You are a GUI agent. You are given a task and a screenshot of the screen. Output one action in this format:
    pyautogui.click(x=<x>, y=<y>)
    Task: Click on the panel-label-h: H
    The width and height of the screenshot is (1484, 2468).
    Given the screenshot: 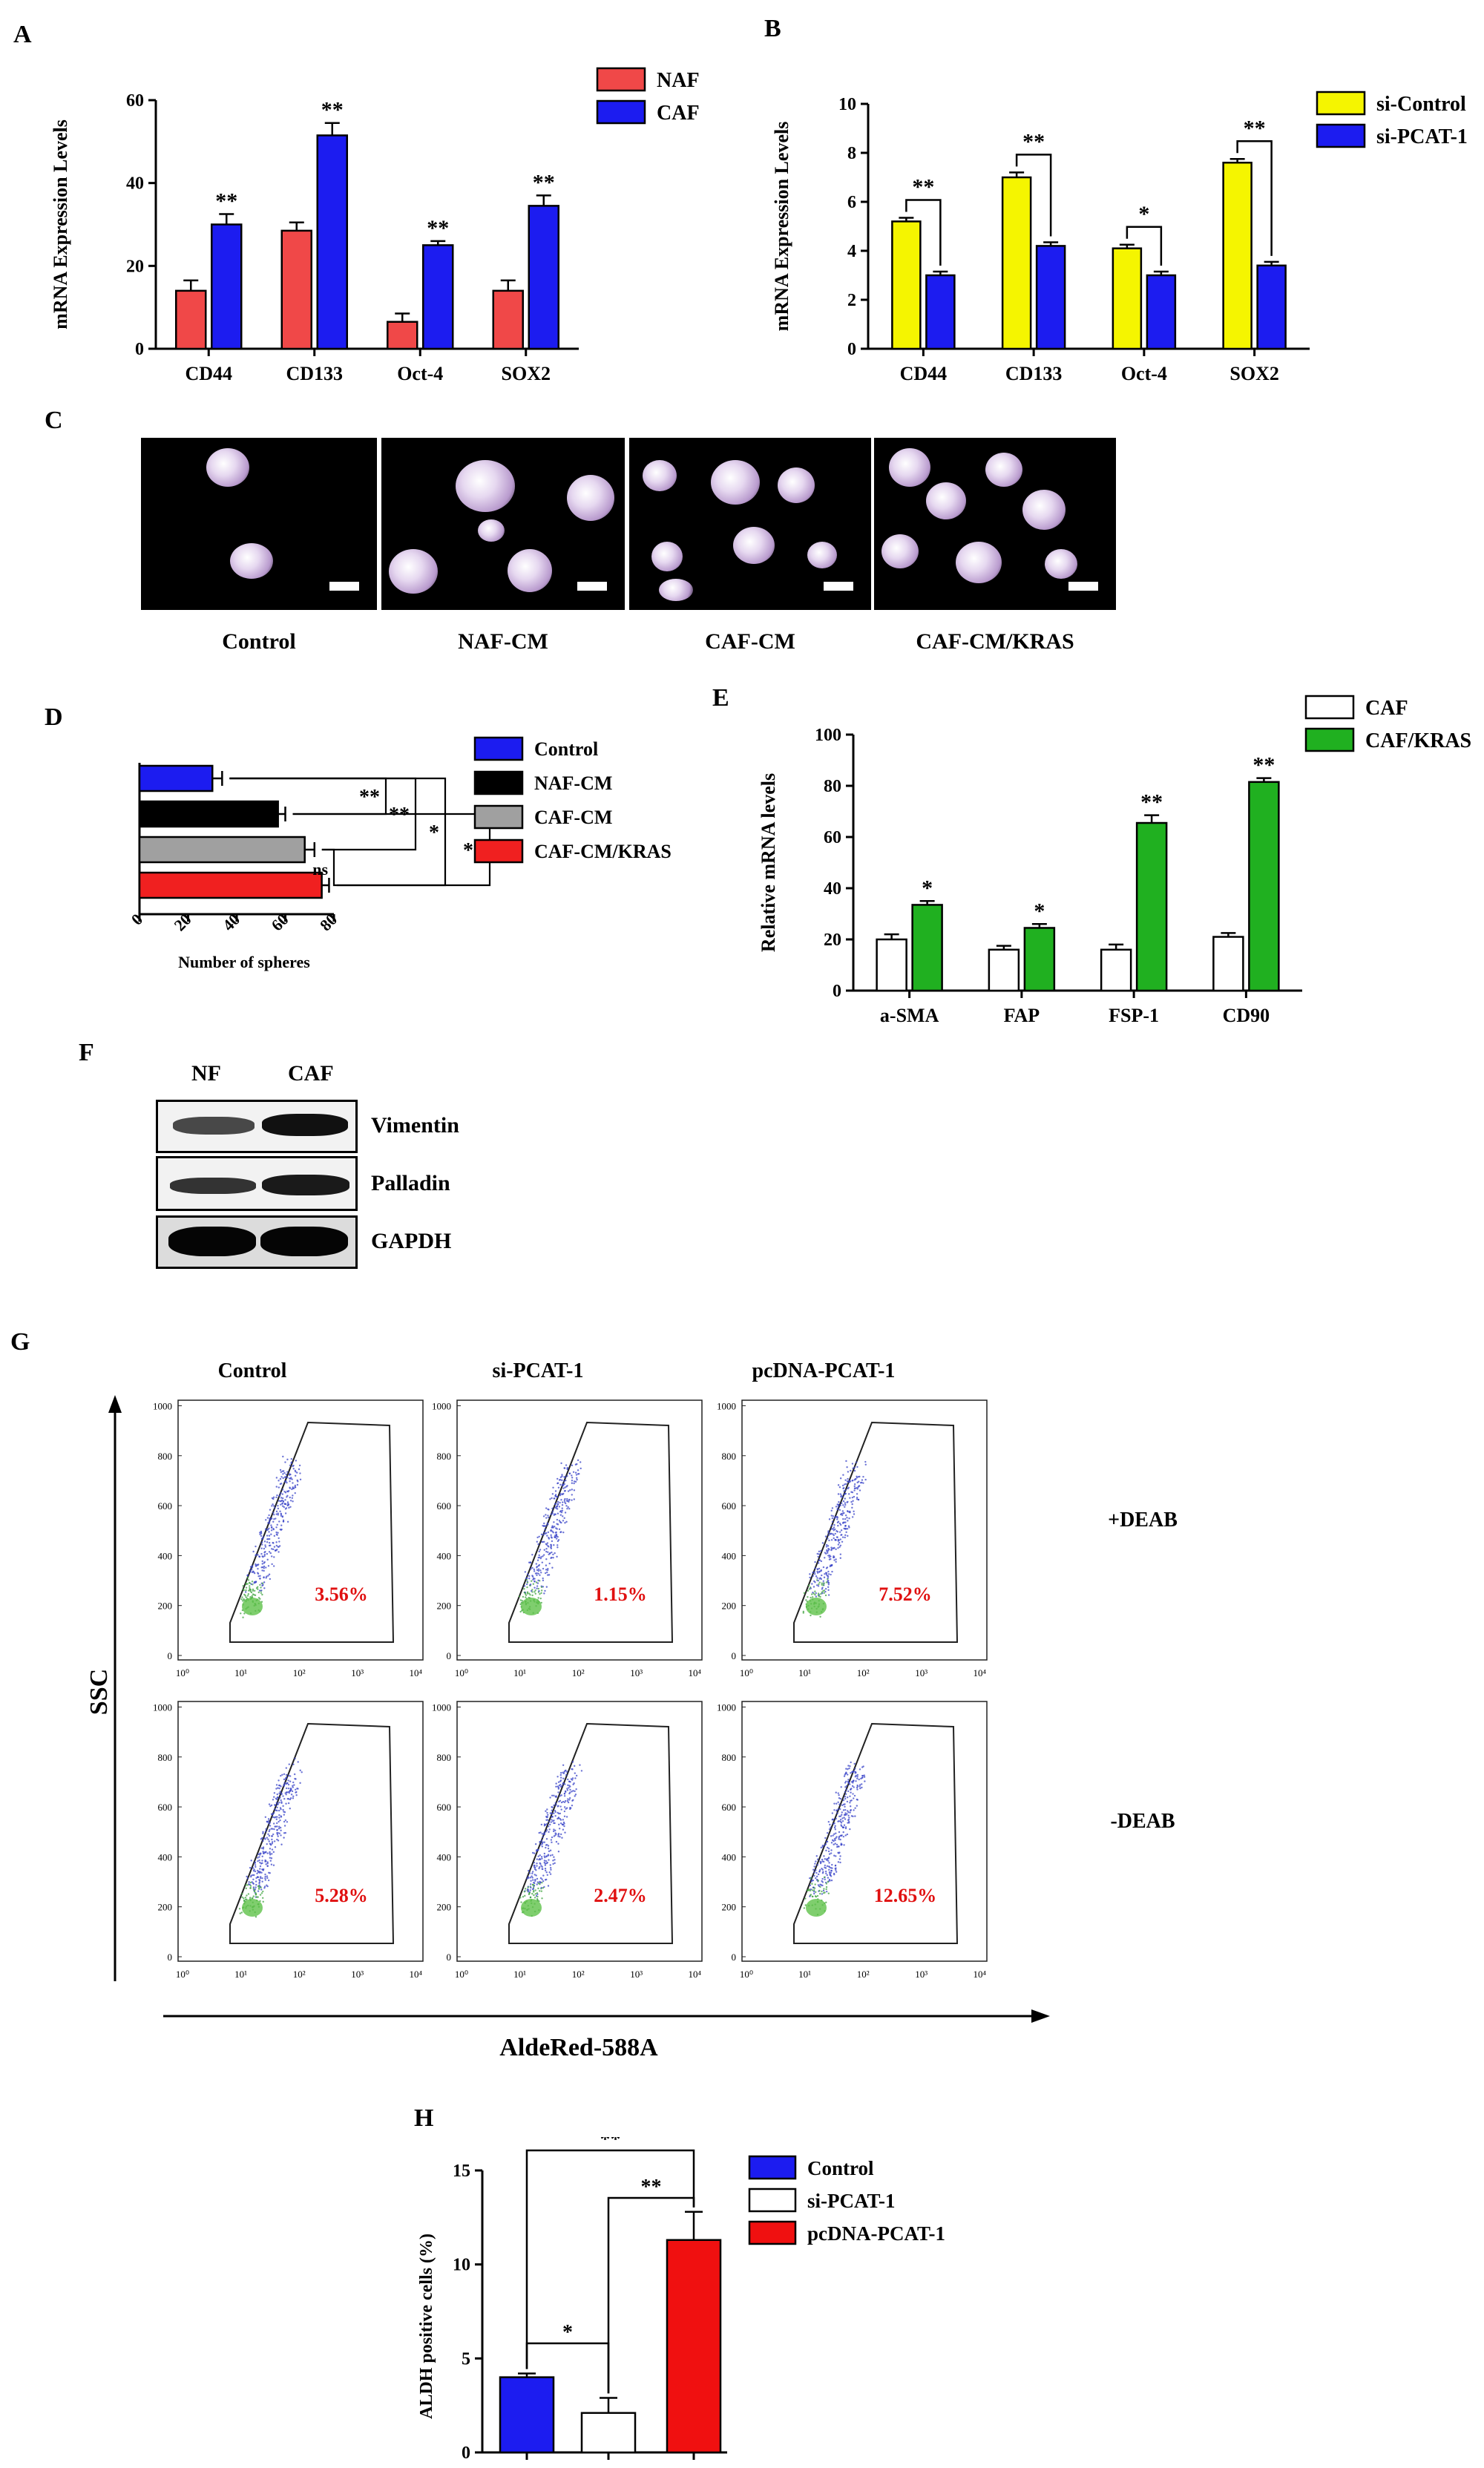 What is the action you would take?
    pyautogui.click(x=424, y=2118)
    